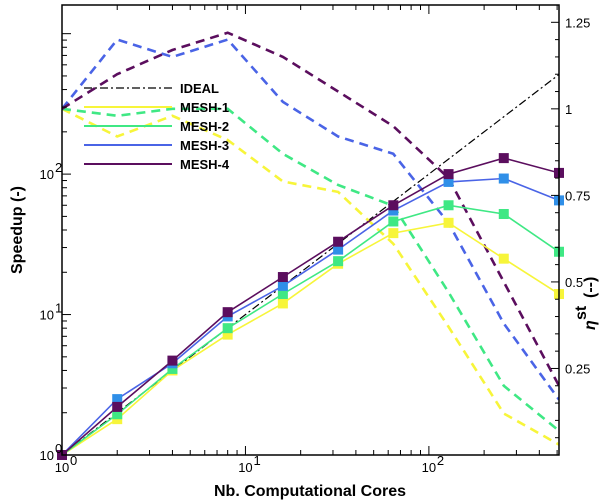 The image size is (614, 502). I want to click on y2-tick-label: 1.25, so click(577, 22).